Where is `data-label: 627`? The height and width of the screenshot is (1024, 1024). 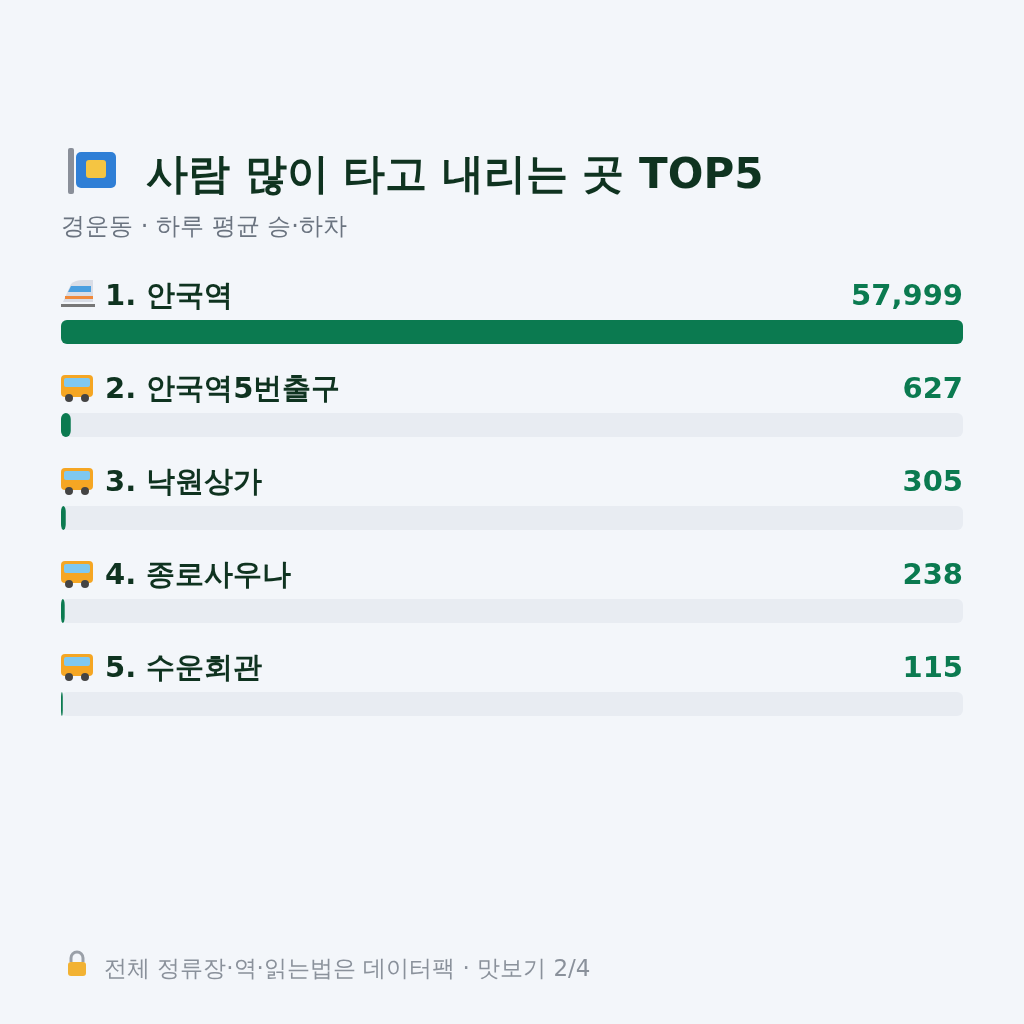 data-label: 627 is located at coordinates (932, 388).